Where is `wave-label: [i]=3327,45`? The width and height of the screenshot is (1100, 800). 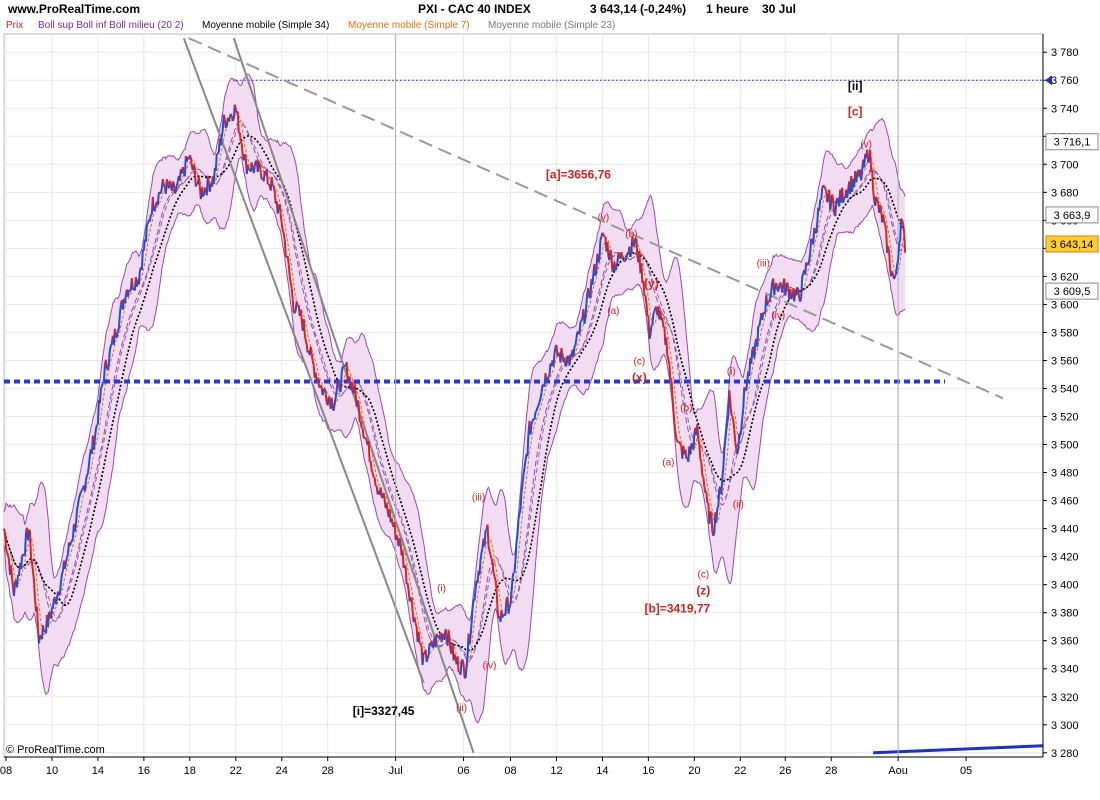
wave-label: [i]=3327,45 is located at coordinates (384, 711).